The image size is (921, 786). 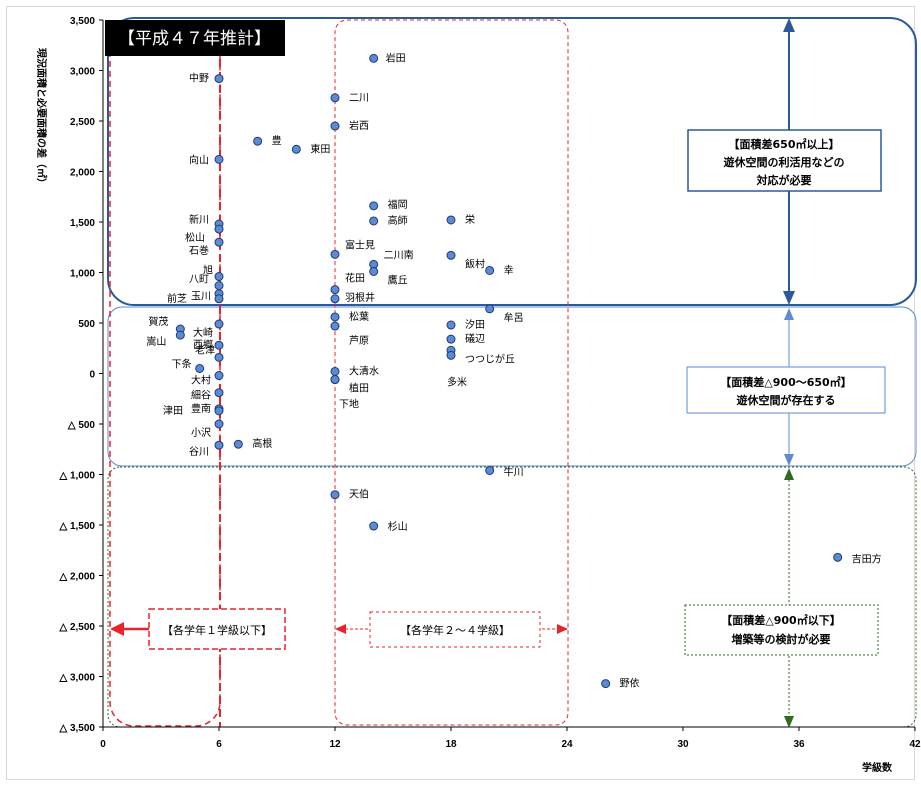 I want to click on data-point-label: 谷川, so click(x=199, y=452).